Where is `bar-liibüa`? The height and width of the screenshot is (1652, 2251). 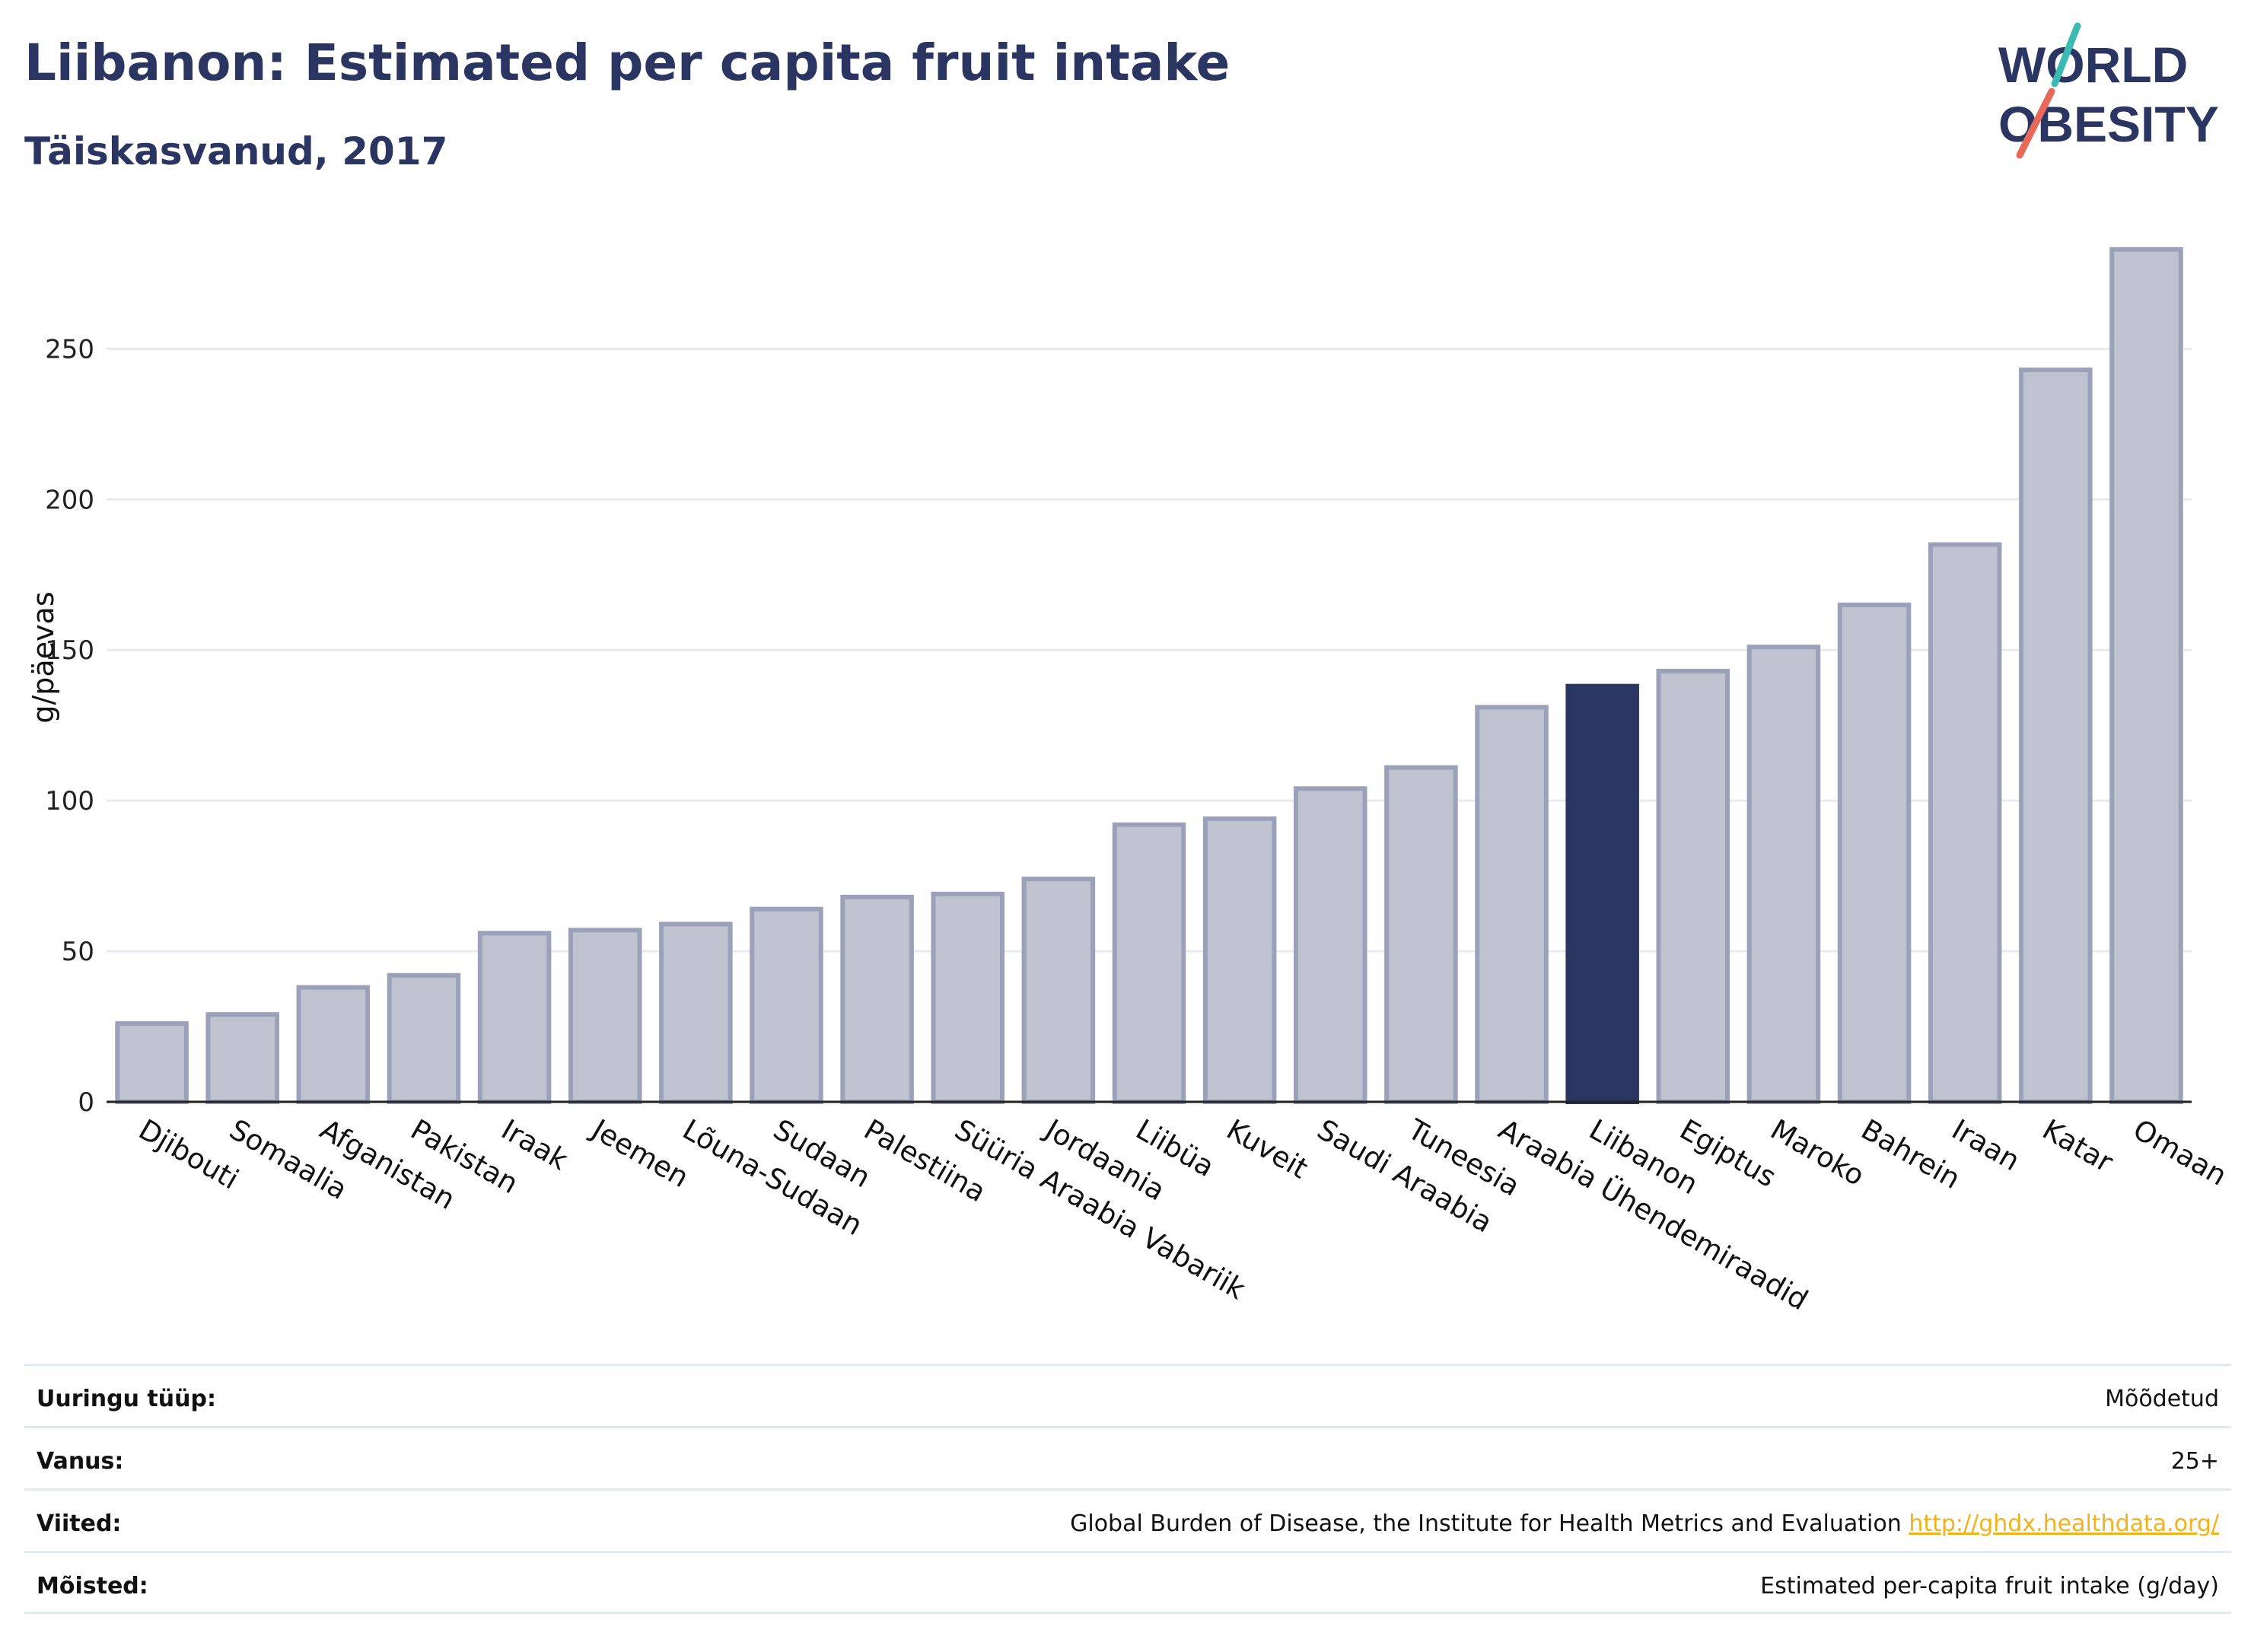 bar-liibüa is located at coordinates (1149, 963).